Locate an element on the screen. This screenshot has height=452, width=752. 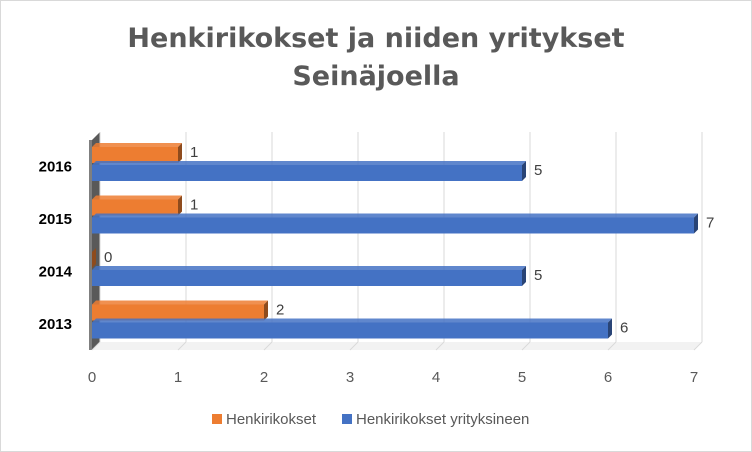
data-label: 2 is located at coordinates (280, 310).